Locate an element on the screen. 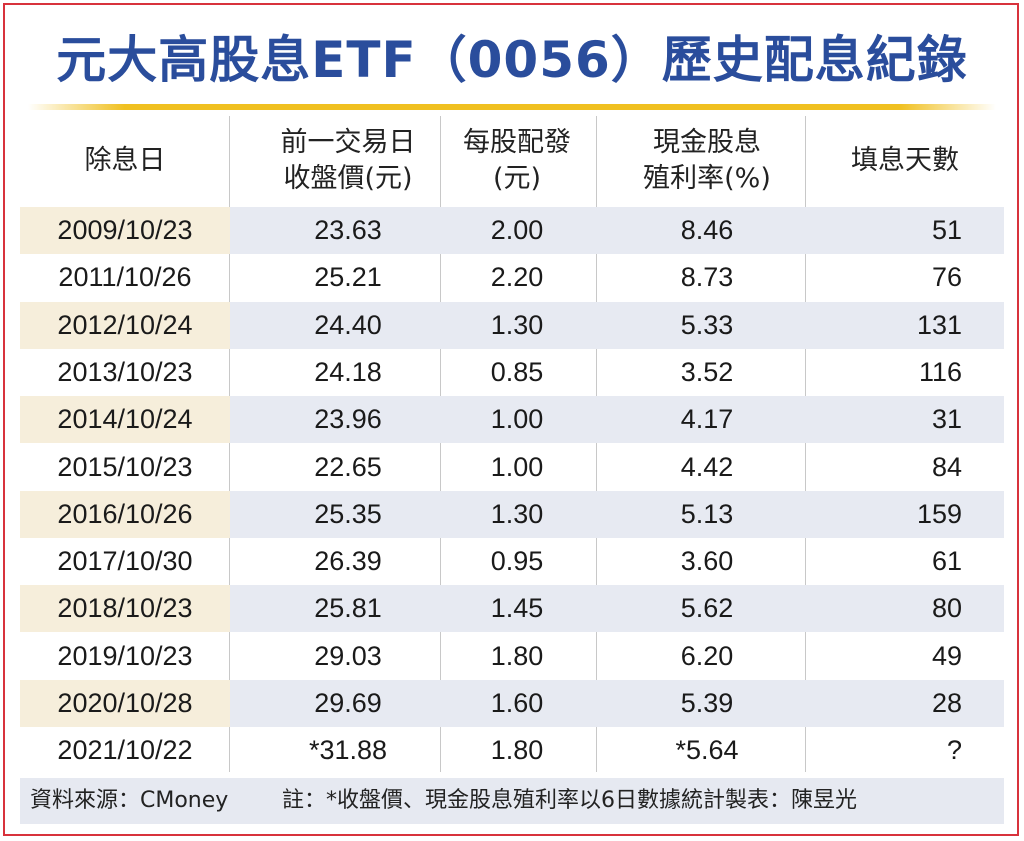  cash-yield: 5.33 is located at coordinates (707, 325).